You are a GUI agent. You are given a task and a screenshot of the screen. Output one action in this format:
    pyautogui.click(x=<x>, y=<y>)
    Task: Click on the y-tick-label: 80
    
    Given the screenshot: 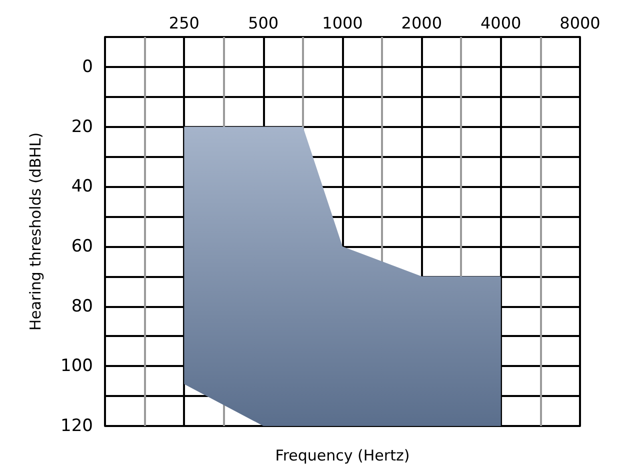 What is the action you would take?
    pyautogui.click(x=82, y=306)
    